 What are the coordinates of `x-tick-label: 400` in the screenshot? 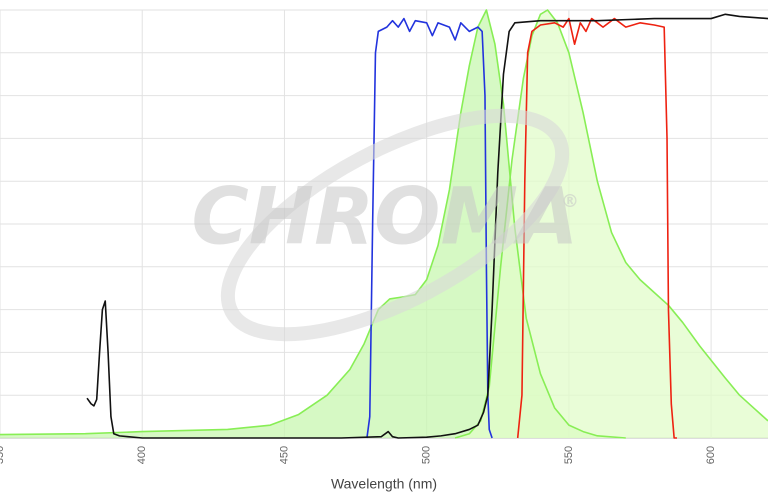 It's located at (142, 455).